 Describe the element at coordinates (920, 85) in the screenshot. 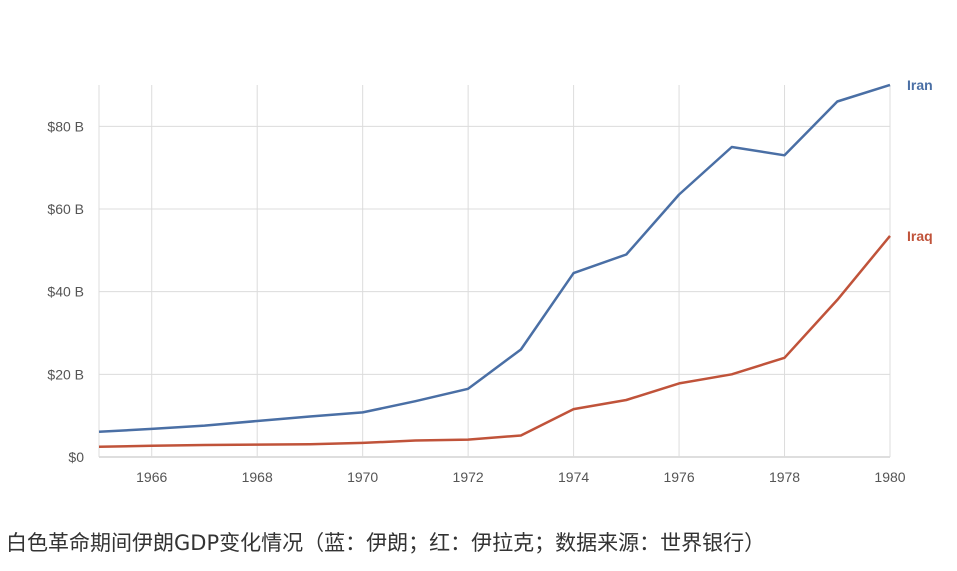

I see `series-label-iran: Iran` at that location.